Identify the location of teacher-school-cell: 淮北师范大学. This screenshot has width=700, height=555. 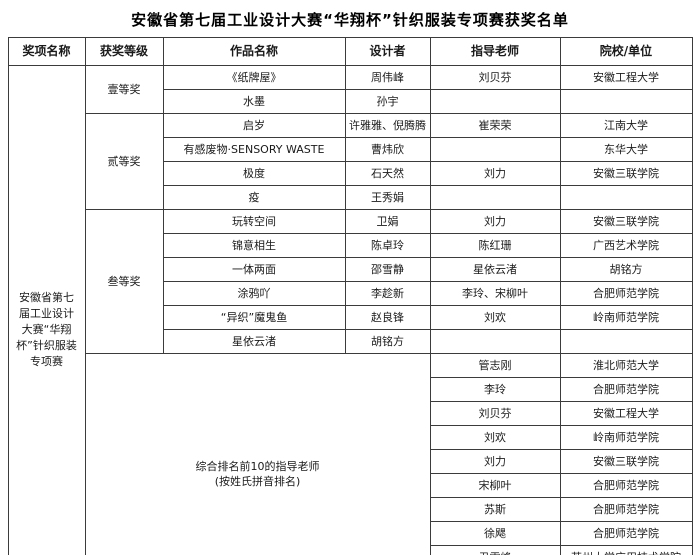
(626, 365).